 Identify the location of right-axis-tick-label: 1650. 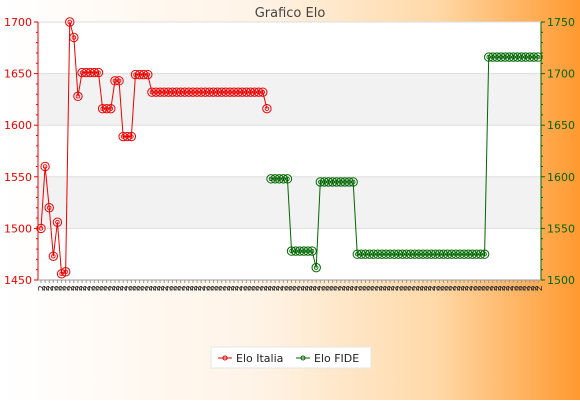
(561, 125).